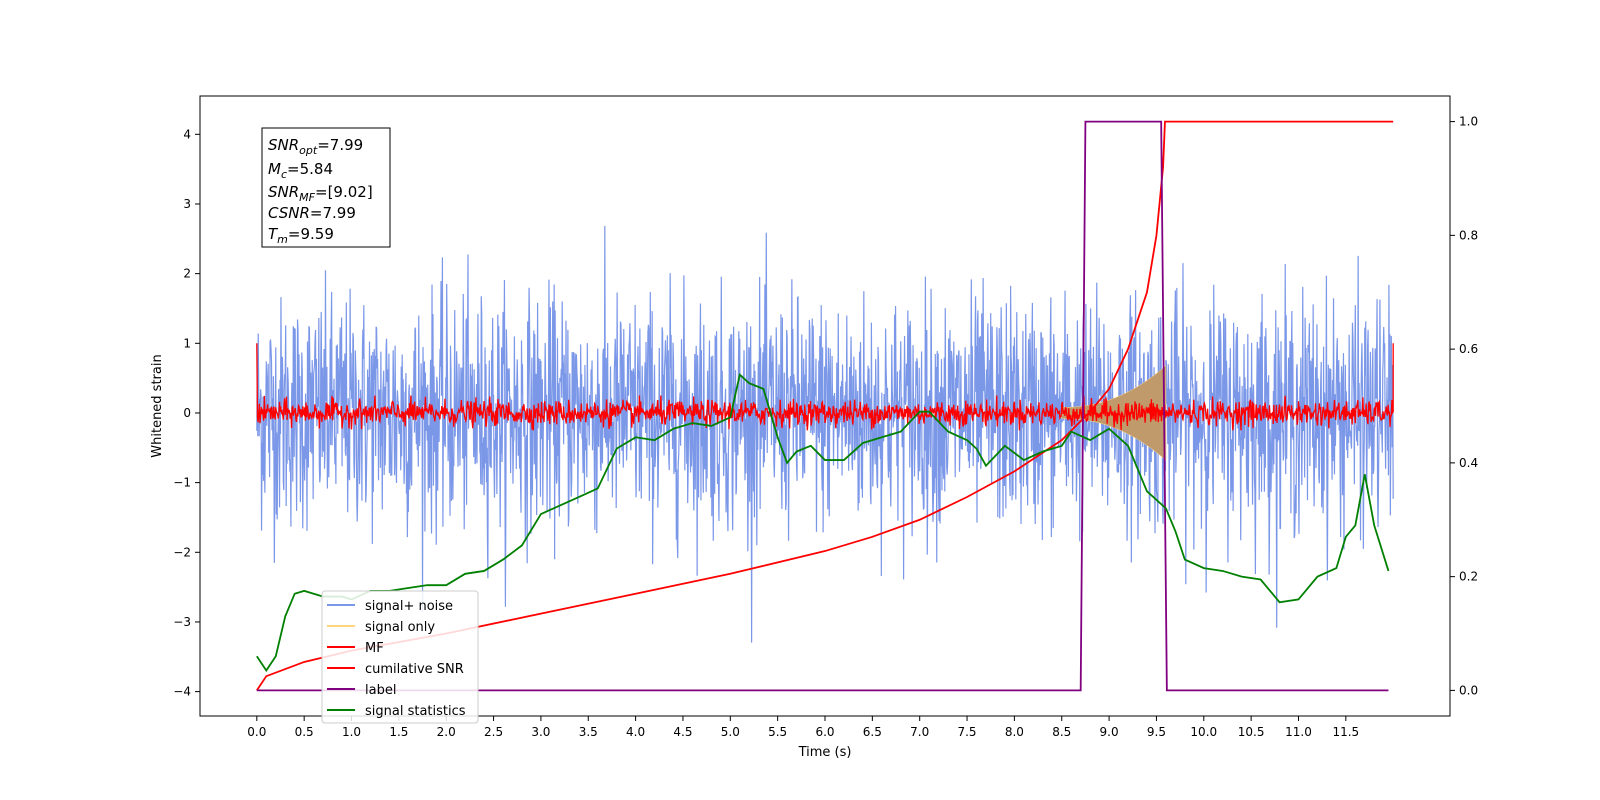 The height and width of the screenshot is (800, 1600). What do you see at coordinates (187, 134) in the screenshot?
I see `y-tick-label-left: 4` at bounding box center [187, 134].